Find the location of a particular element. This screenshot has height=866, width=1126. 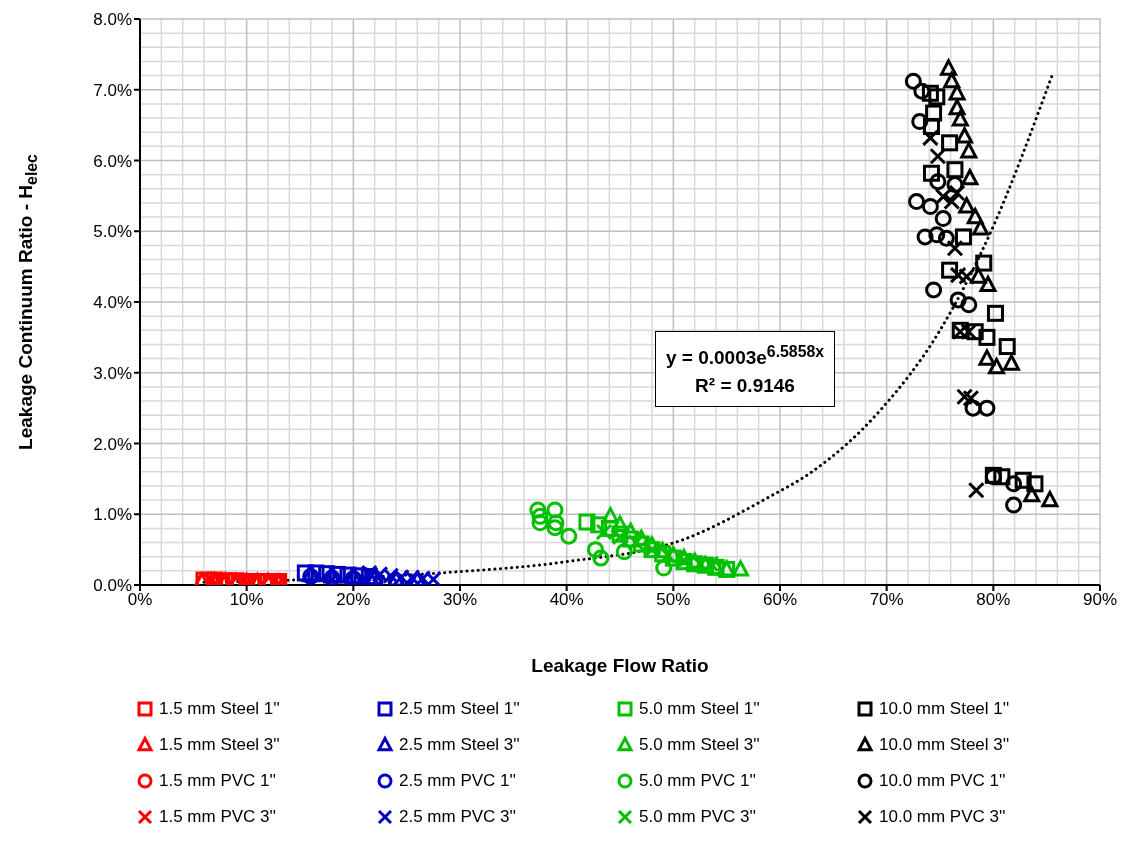

legend-label: 1.5 mm Steel 1'' is located at coordinates (219, 709).